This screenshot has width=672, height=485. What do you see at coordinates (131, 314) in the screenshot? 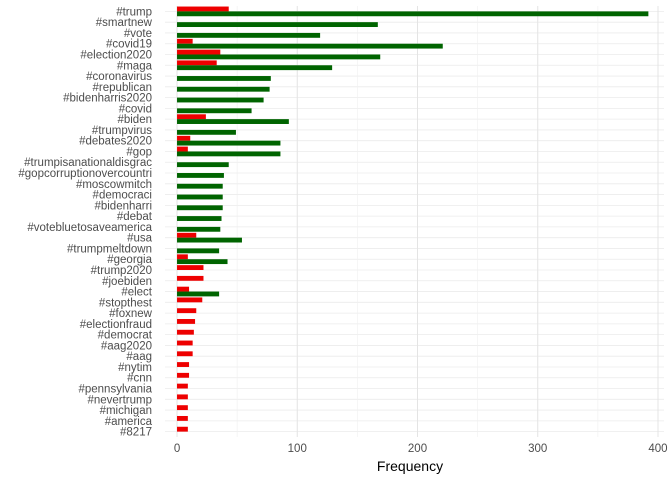
I see `y-tick-label: #foxnew` at bounding box center [131, 314].